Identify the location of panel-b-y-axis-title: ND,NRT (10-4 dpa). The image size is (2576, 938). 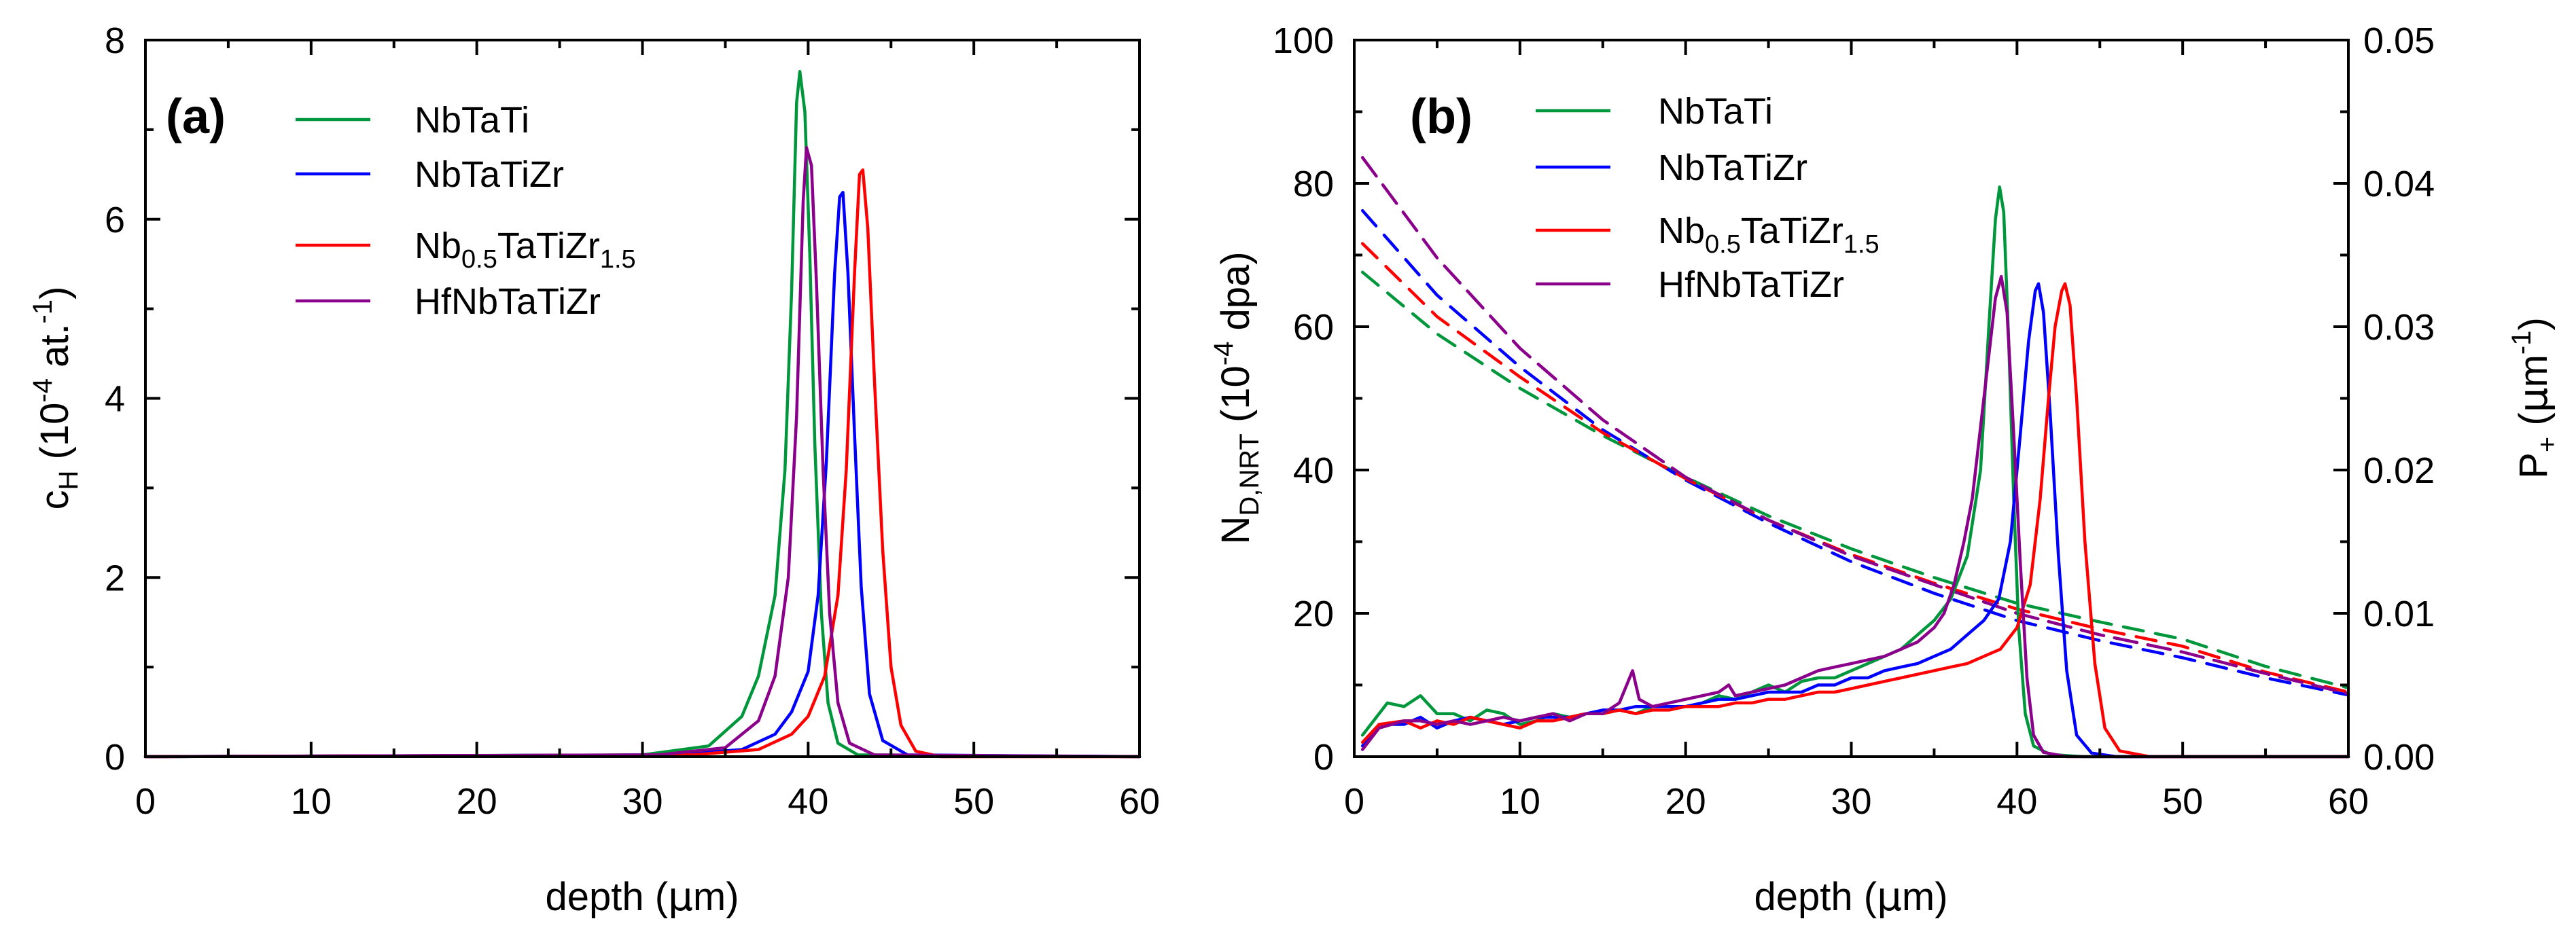
(1237, 397).